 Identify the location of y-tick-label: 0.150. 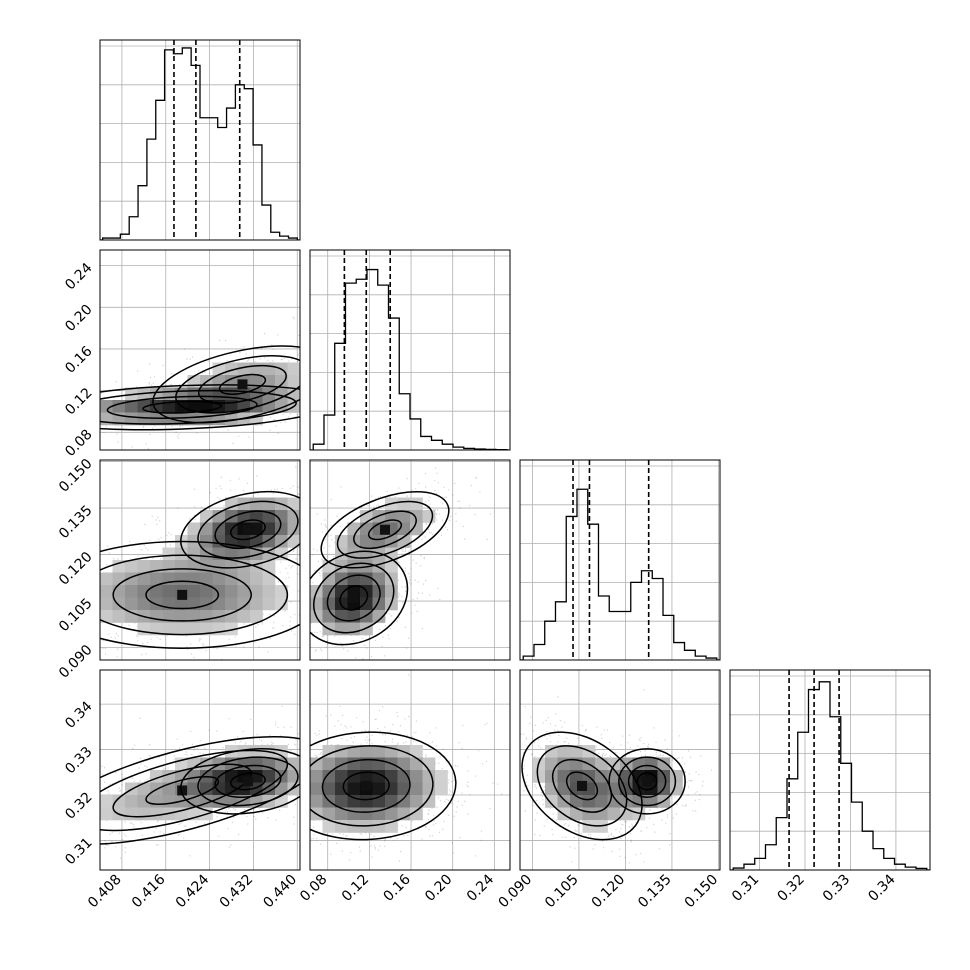
(76, 476).